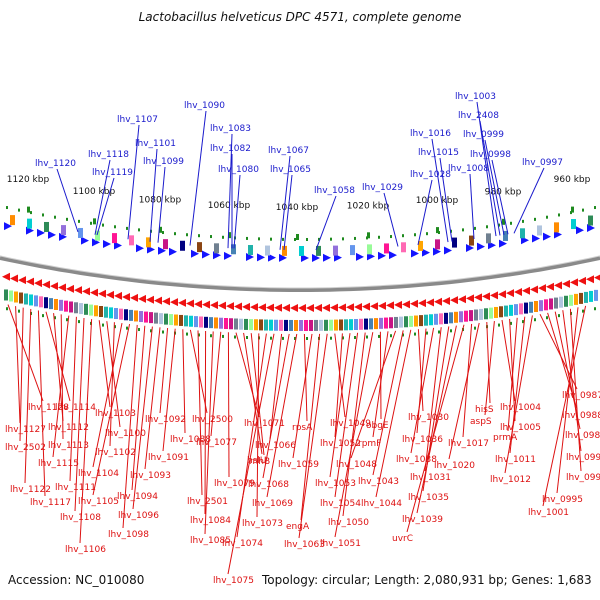 The width and height of the screenshot is (600, 600). What do you see at coordinates (50, 503) in the screenshot?
I see `reverse-gene-label: lhv_1117` at bounding box center [50, 503].